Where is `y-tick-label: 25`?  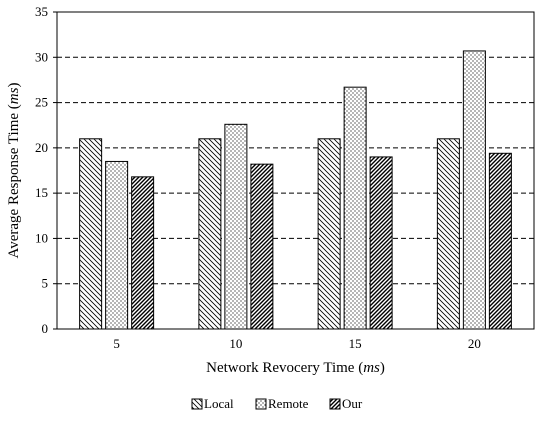
y-tick-label: 25 is located at coordinates (41, 102).